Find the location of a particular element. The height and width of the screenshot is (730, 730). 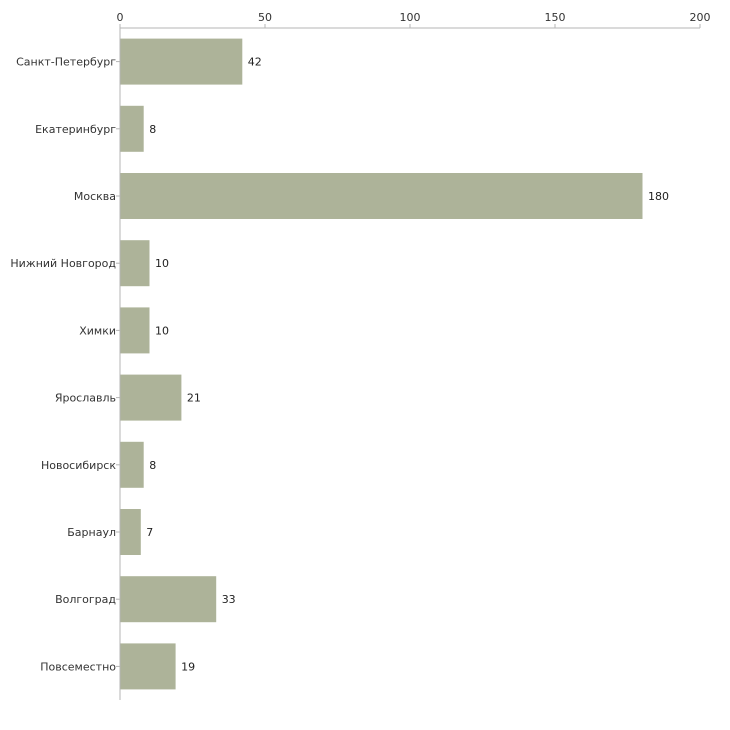

data-label: 7 is located at coordinates (149, 532).